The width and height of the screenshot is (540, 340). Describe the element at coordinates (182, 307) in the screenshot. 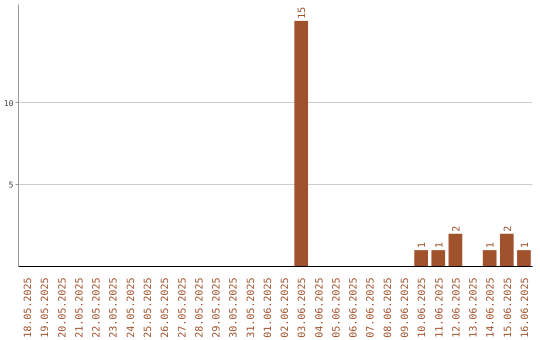

I see `x-tick-label: 27.05.2025` at that location.